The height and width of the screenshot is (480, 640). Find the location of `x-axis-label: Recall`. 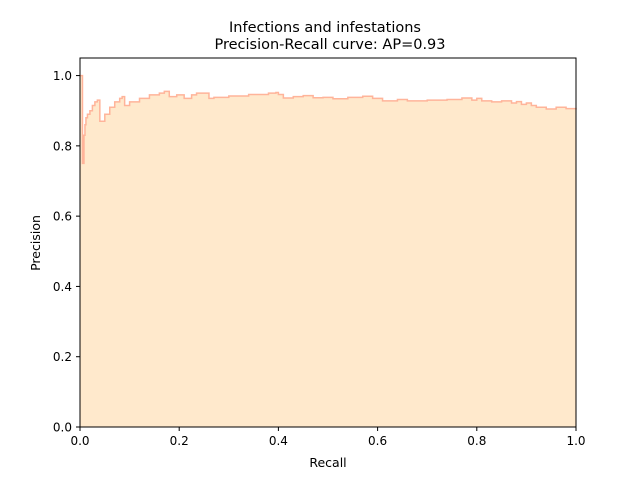

x-axis-label: Recall is located at coordinates (327, 462).